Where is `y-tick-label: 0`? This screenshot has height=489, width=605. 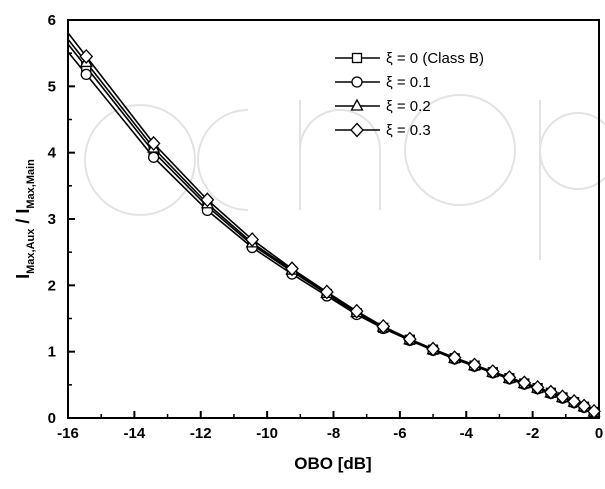
y-tick-label: 0 is located at coordinates (52, 418).